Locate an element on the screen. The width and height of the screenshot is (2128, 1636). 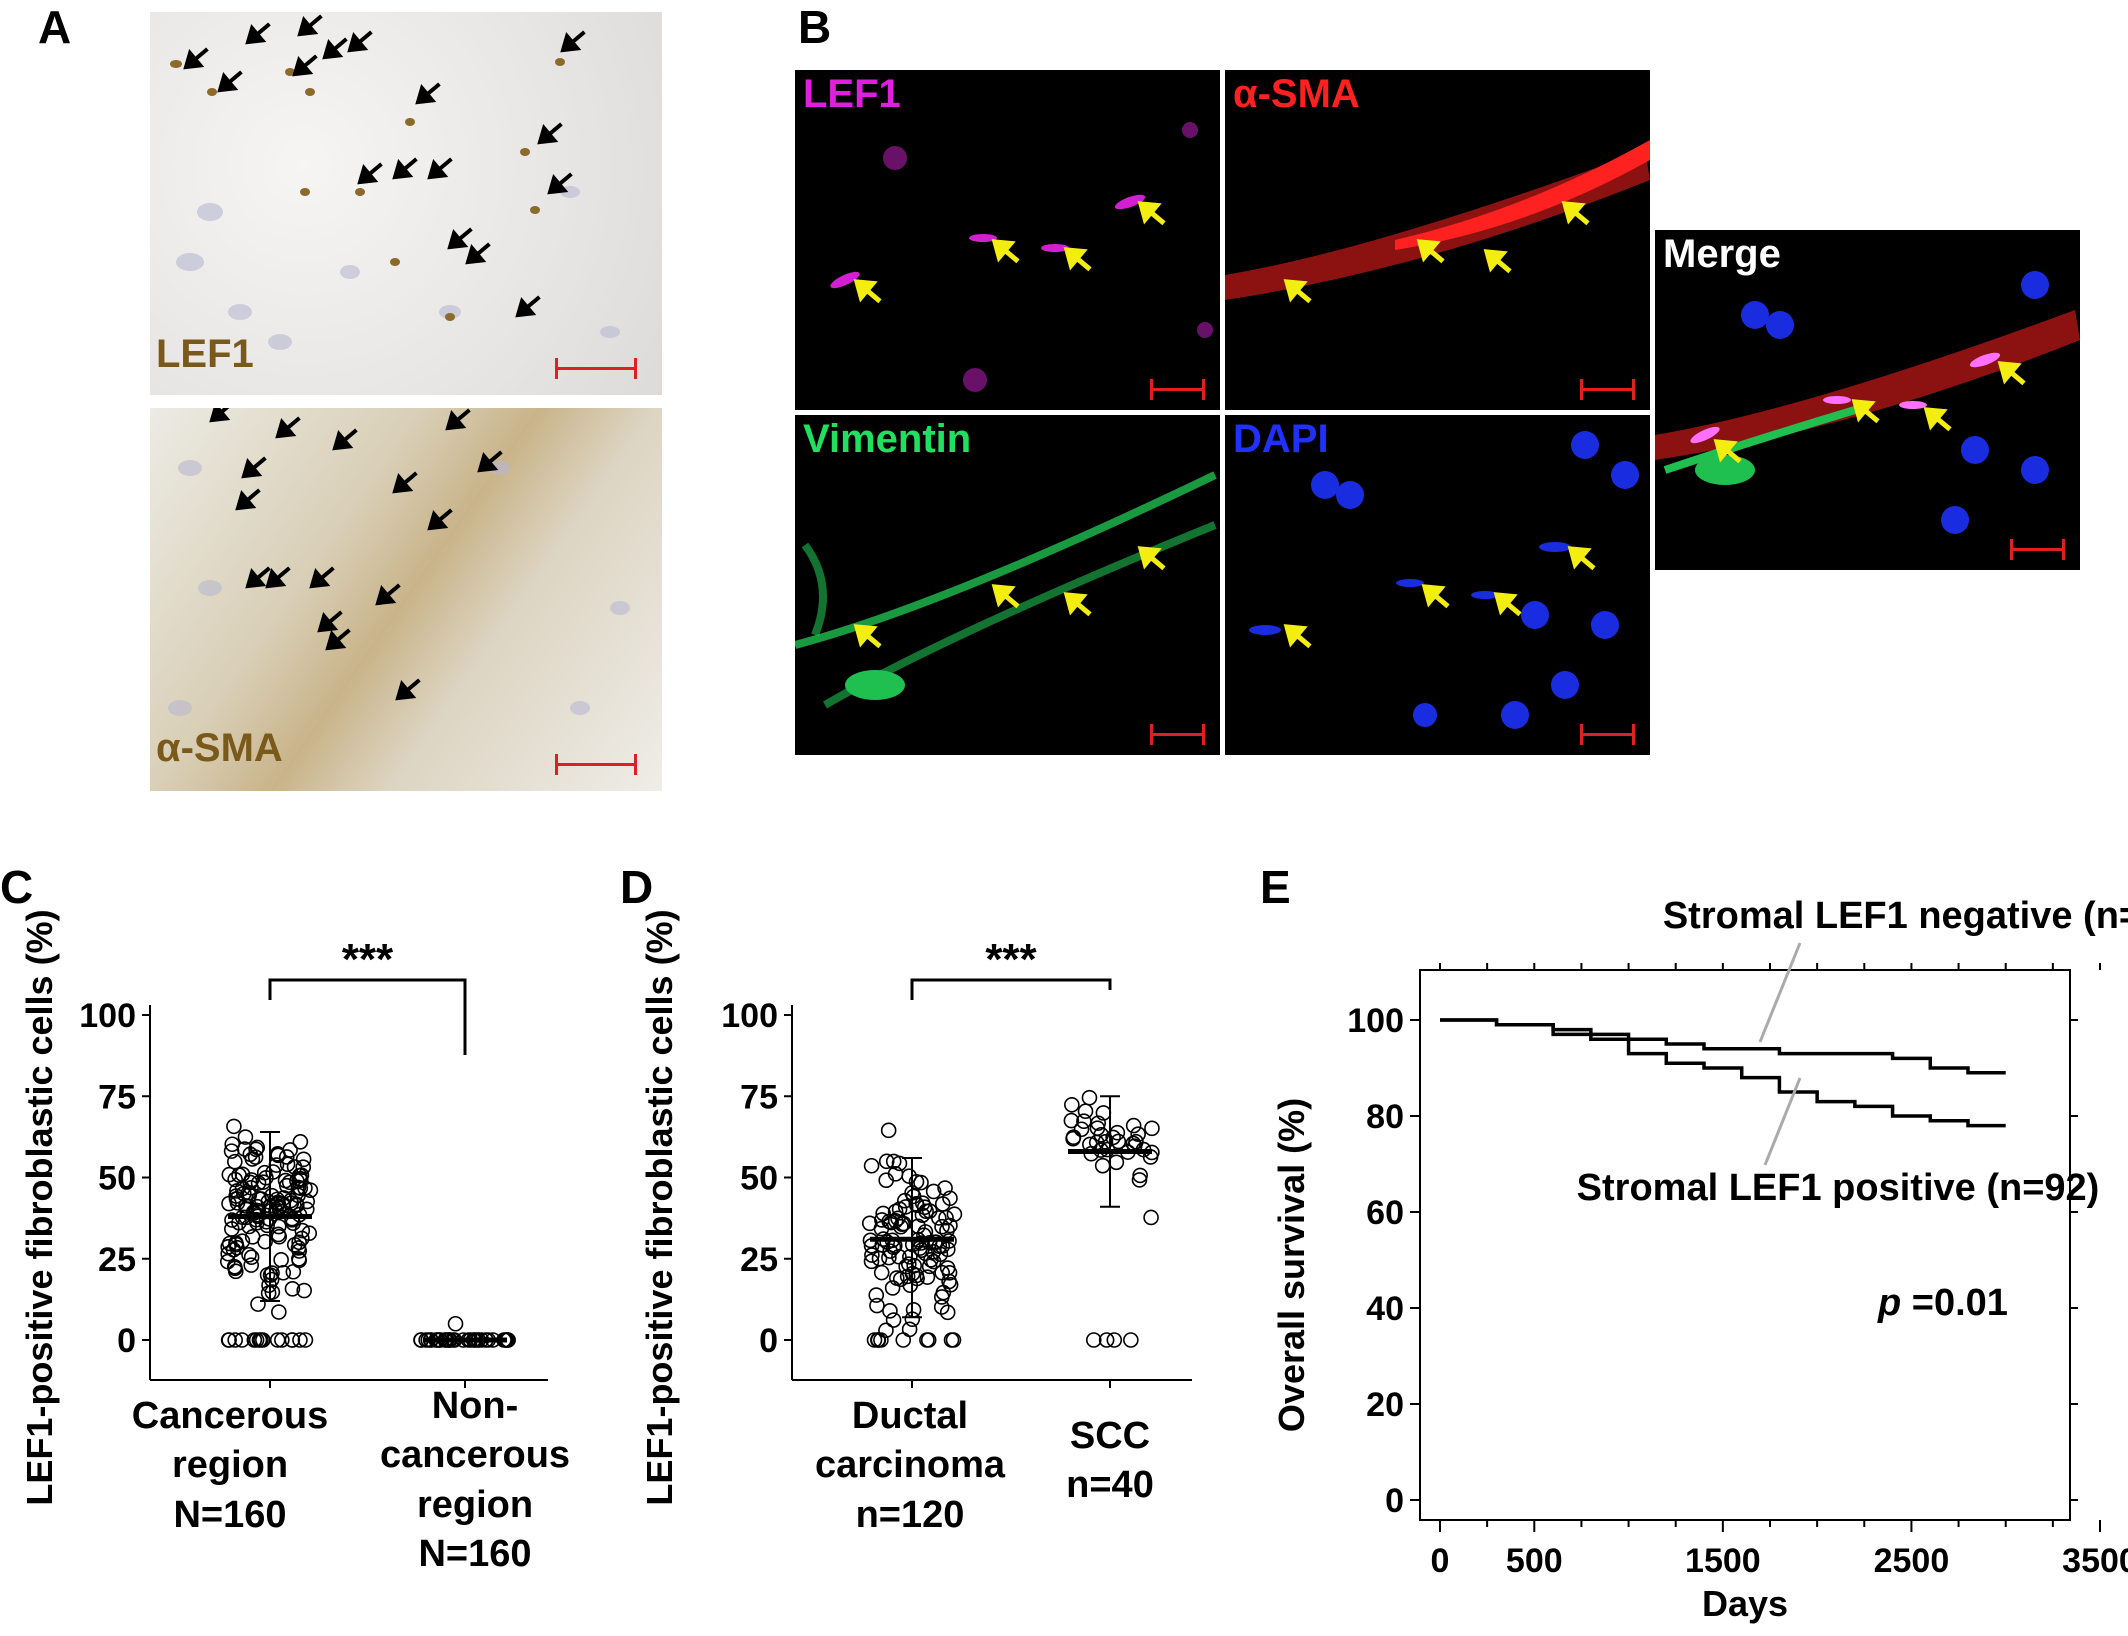
fluor-image-dapi: DAPI is located at coordinates (1437, 585).